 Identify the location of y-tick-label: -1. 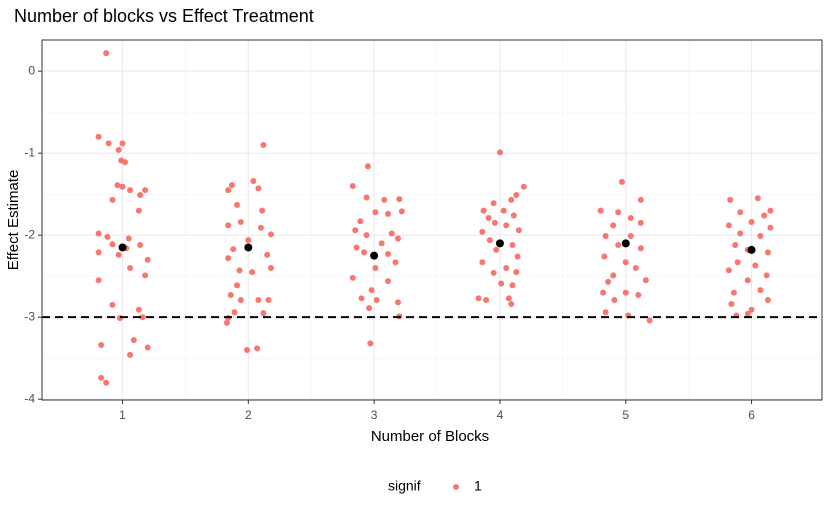
(29, 152).